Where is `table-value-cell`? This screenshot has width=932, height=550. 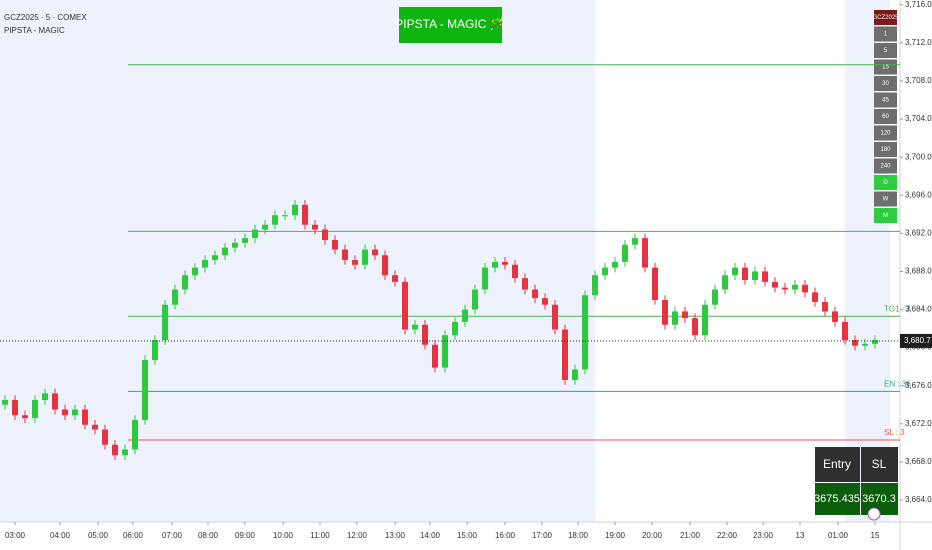
table-value-cell is located at coordinates (837, 499).